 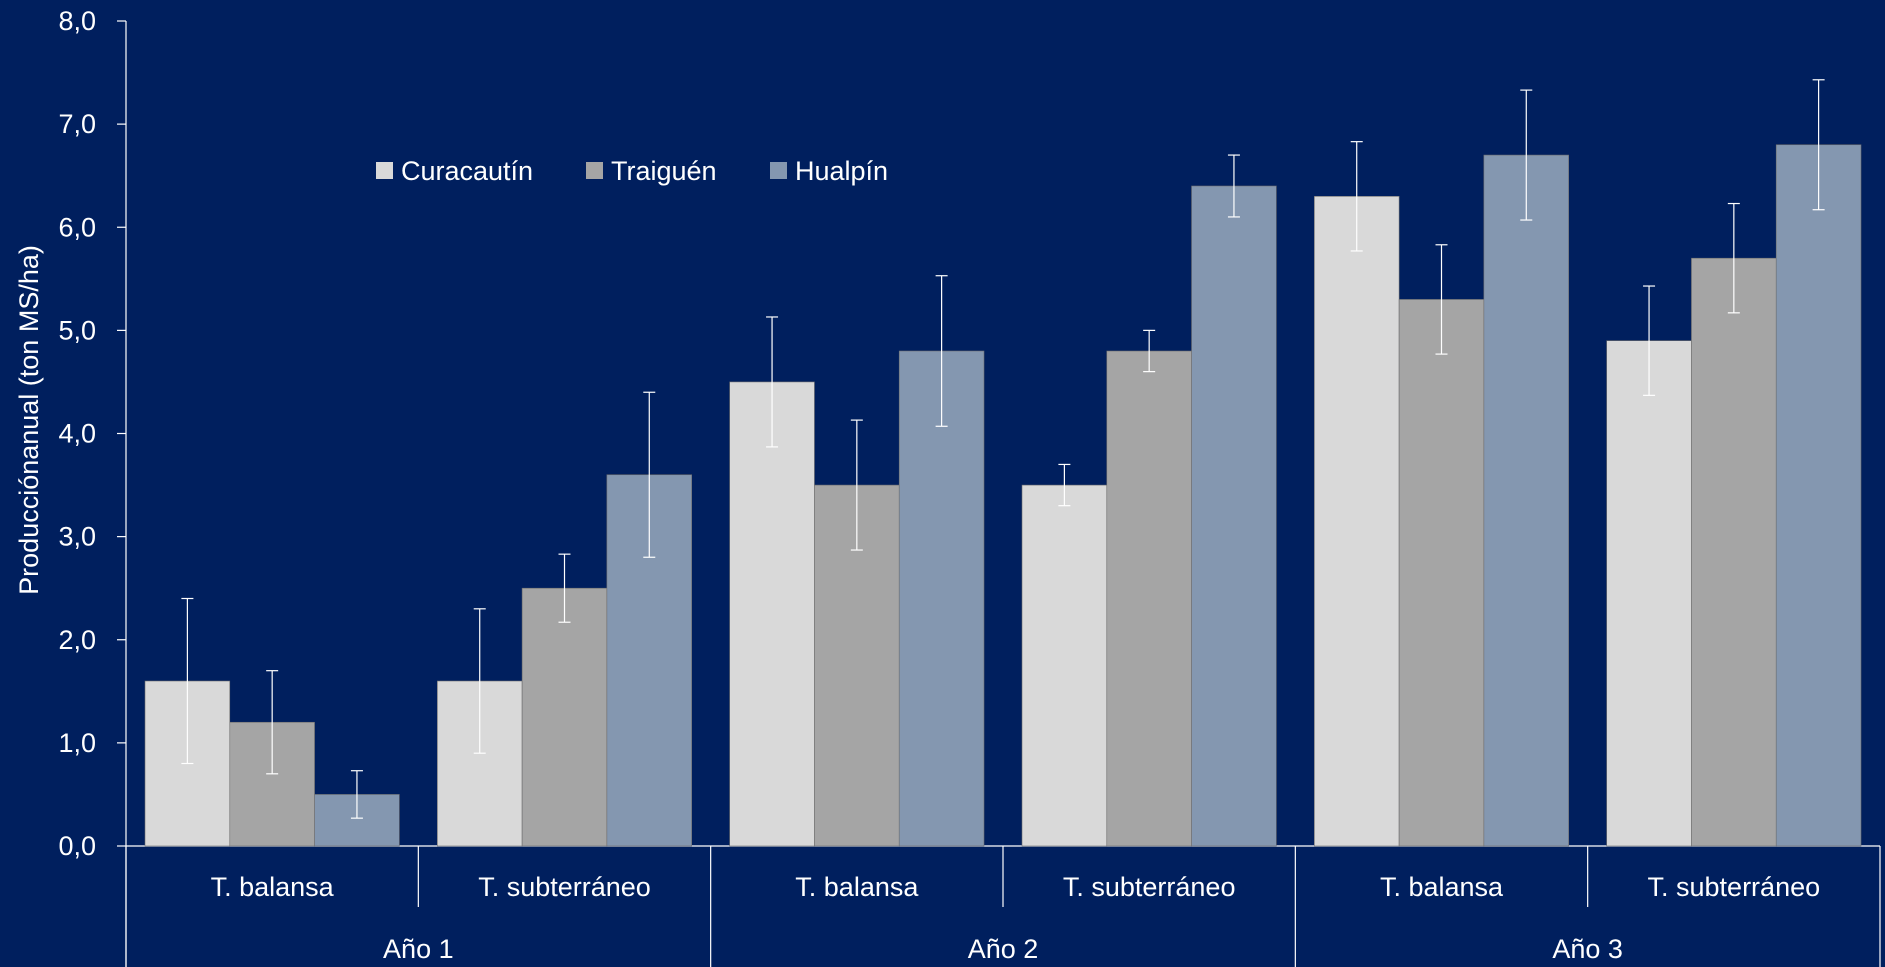 What do you see at coordinates (77, 537) in the screenshot?
I see `y-tick-label: 3,0` at bounding box center [77, 537].